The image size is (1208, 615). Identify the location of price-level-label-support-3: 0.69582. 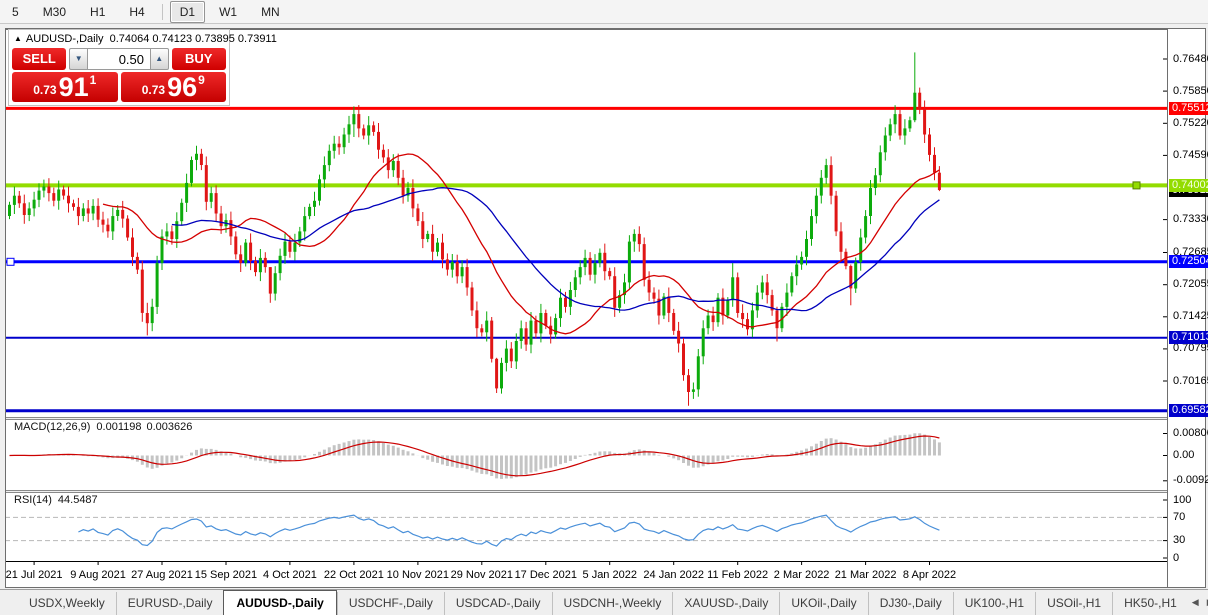
(1188, 411).